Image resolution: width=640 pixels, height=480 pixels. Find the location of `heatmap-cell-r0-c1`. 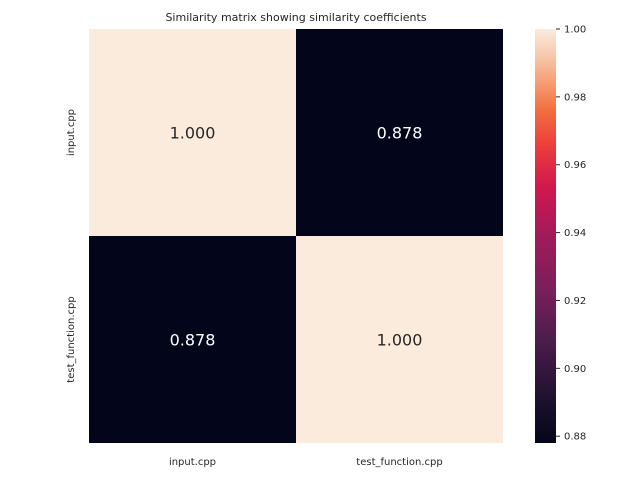

heatmap-cell-r0-c1 is located at coordinates (399, 132).